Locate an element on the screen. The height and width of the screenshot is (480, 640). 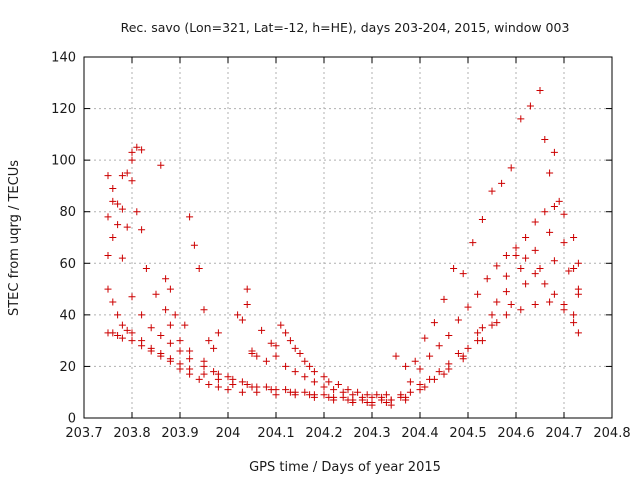
x-tick-label: 204.2 is located at coordinates (323, 433).